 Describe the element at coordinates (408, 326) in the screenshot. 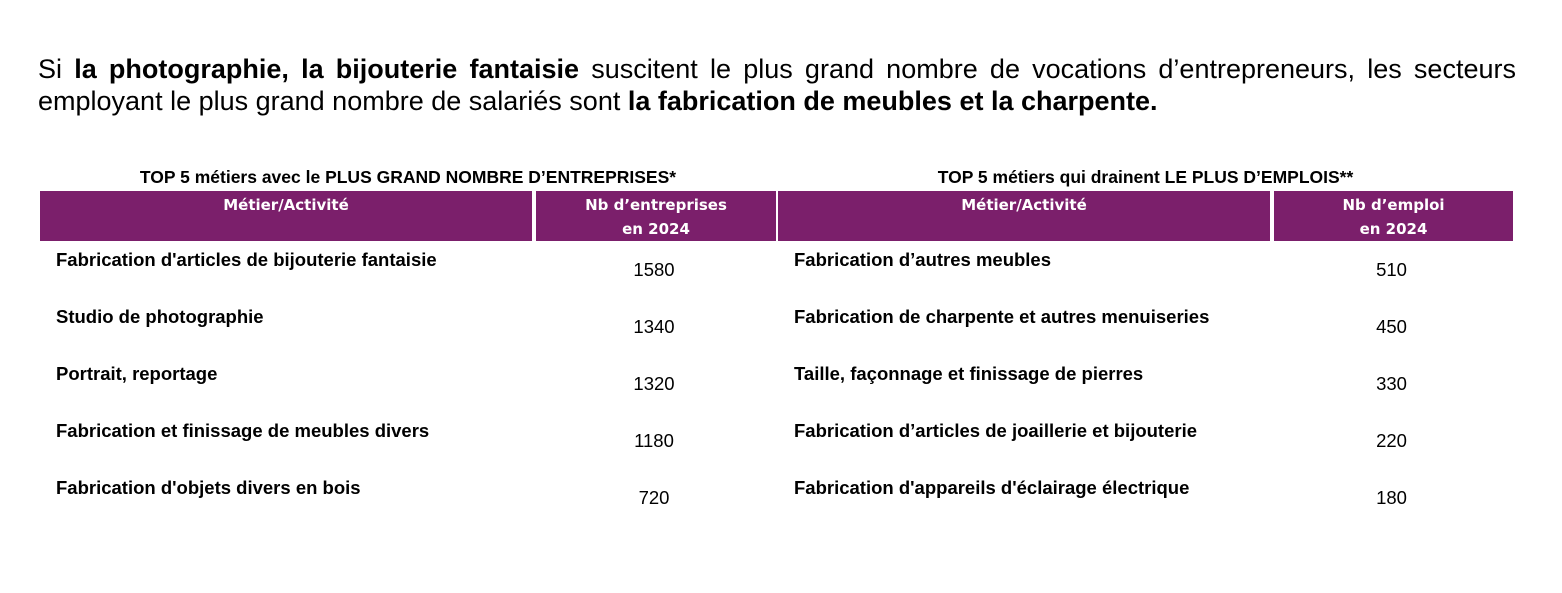

I see `table-row: Studio de photographie 1340` at that location.